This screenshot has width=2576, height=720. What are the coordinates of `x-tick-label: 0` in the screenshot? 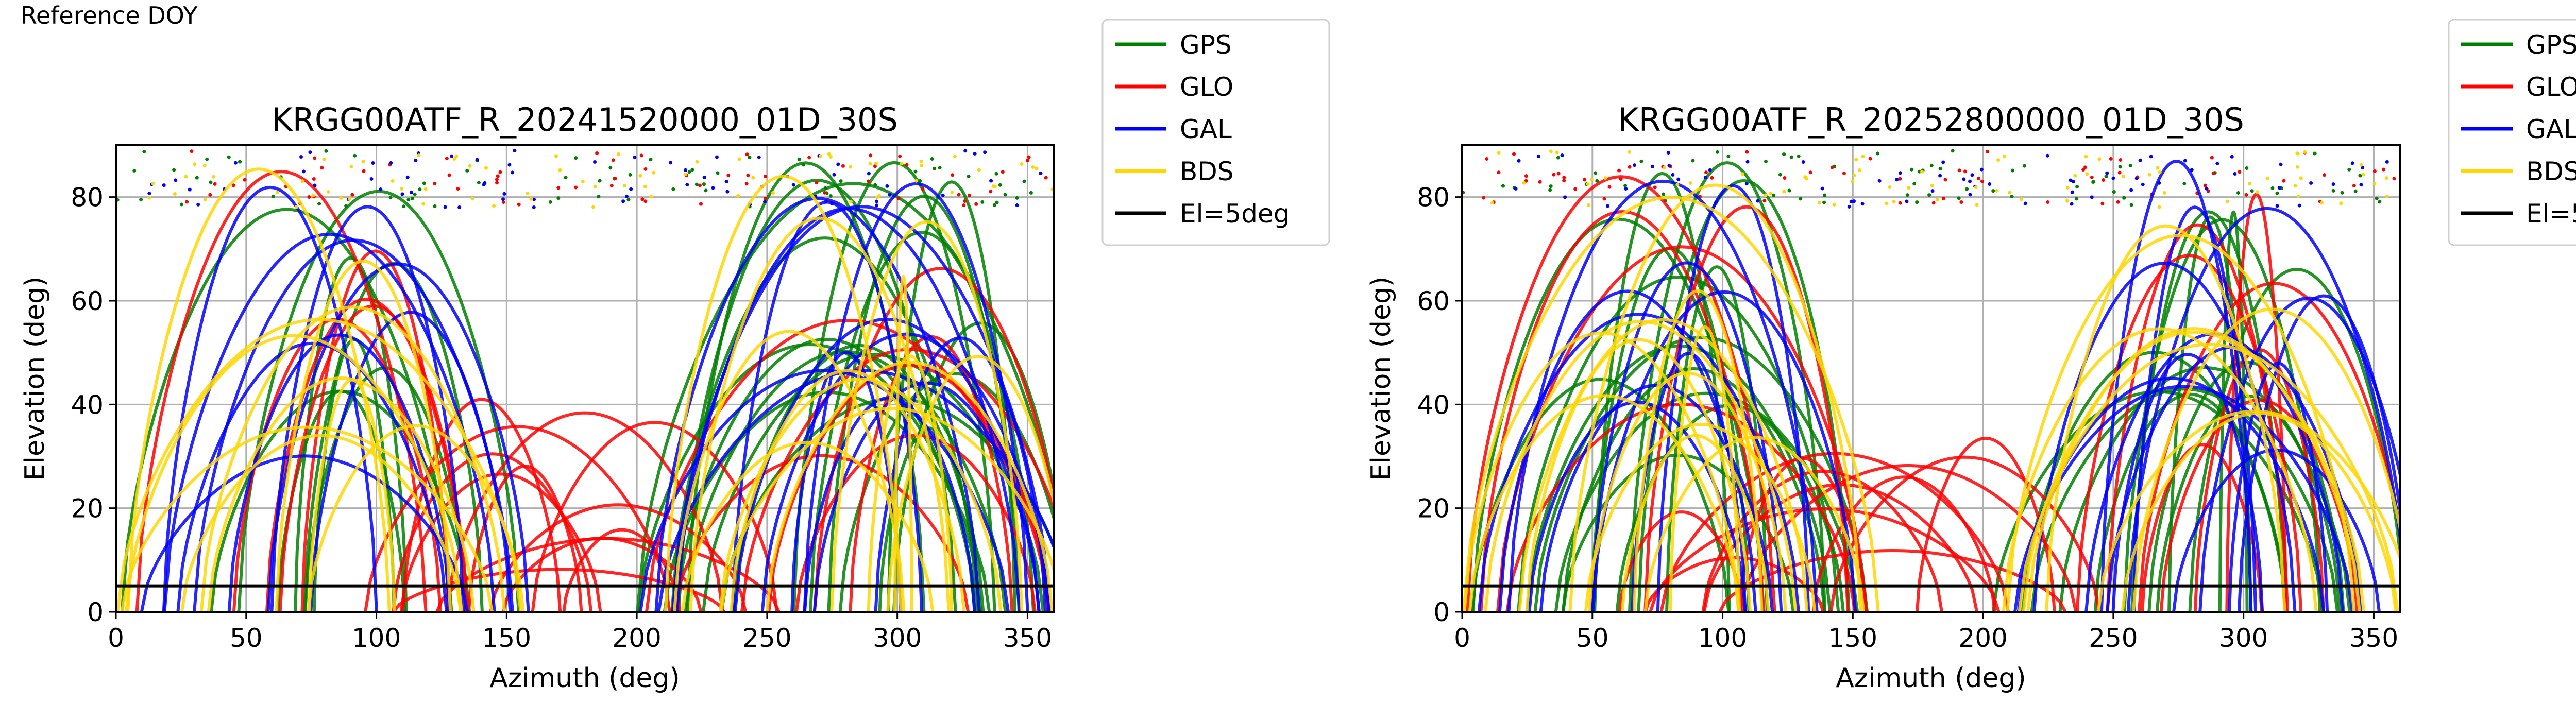 It's located at (1462, 638).